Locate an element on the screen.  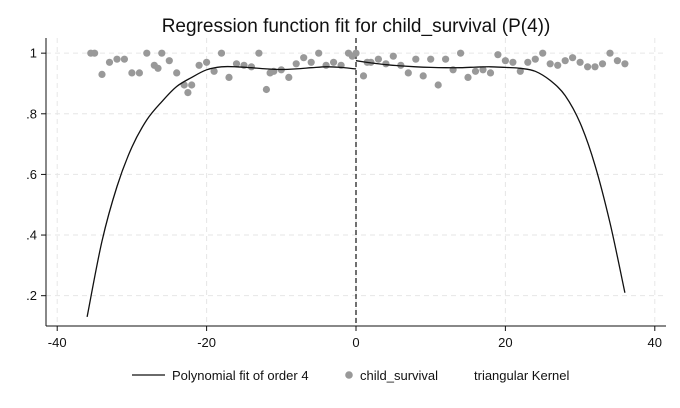
x-tick-label: -20 is located at coordinates (206, 342).